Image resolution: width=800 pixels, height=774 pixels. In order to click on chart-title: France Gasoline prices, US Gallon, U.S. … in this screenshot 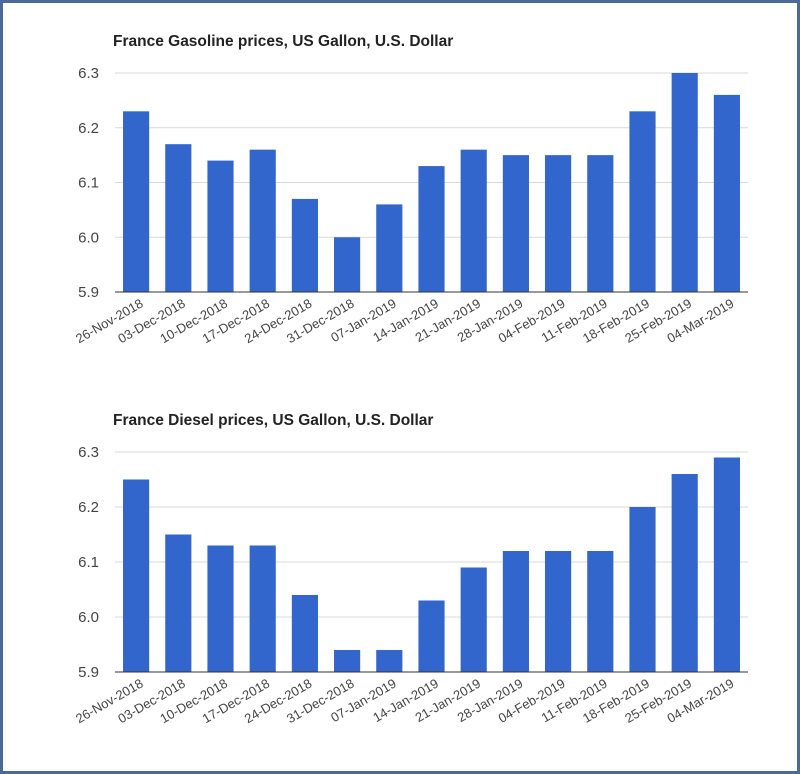, I will do `click(283, 41)`.